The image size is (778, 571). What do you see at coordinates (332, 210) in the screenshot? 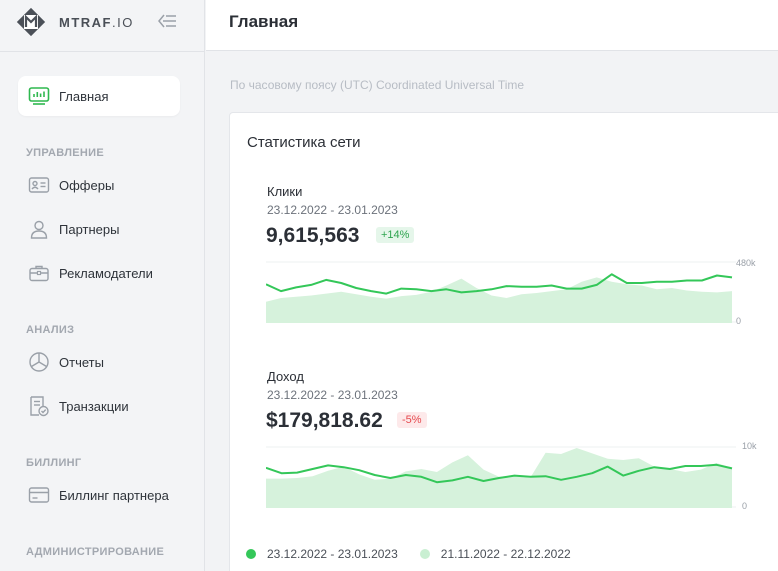
I see `clicks-date-range: 23.12.2022 - 23.01.2023` at bounding box center [332, 210].